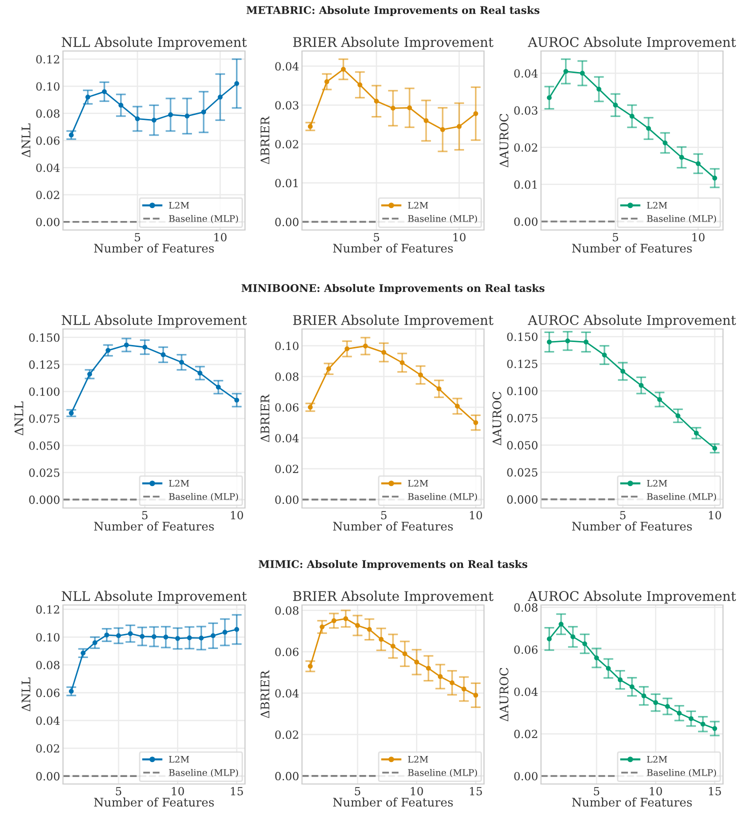  What do you see at coordinates (48, 637) in the screenshot?
I see `y-tick-label: 0.10` at bounding box center [48, 637].